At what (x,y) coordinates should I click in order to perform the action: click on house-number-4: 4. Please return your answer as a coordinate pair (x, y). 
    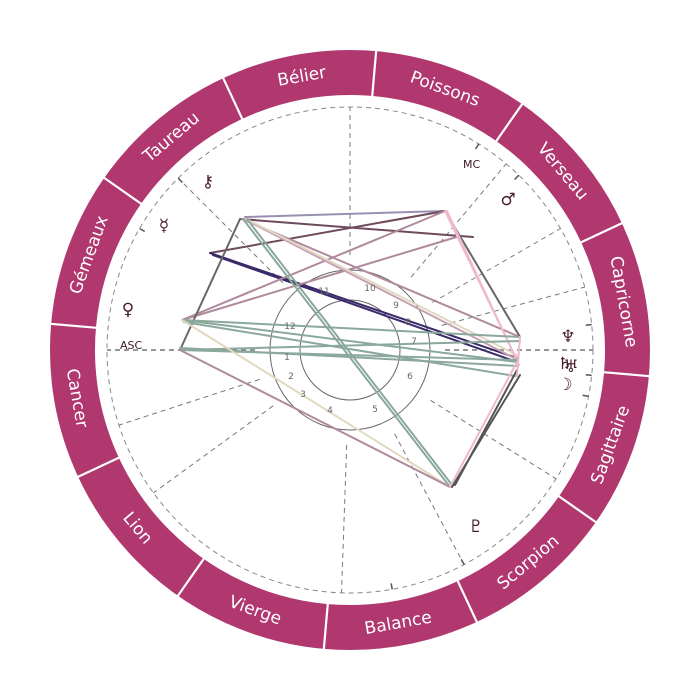
    Looking at the image, I should click on (330, 411).